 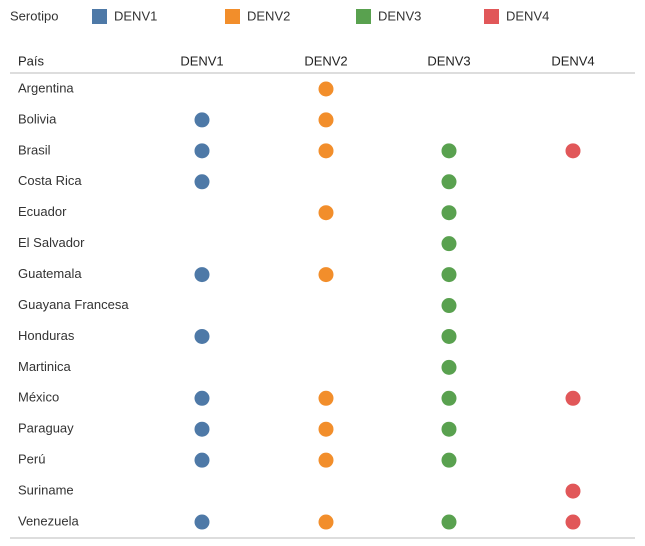 What do you see at coordinates (51, 242) in the screenshot?
I see `row-label: El Salvador` at bounding box center [51, 242].